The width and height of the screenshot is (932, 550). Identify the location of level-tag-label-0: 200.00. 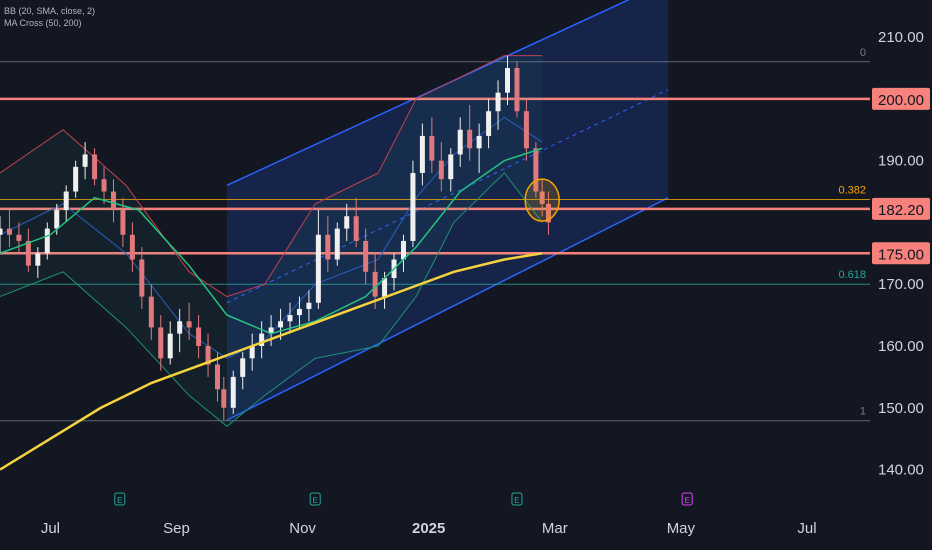
(901, 100).